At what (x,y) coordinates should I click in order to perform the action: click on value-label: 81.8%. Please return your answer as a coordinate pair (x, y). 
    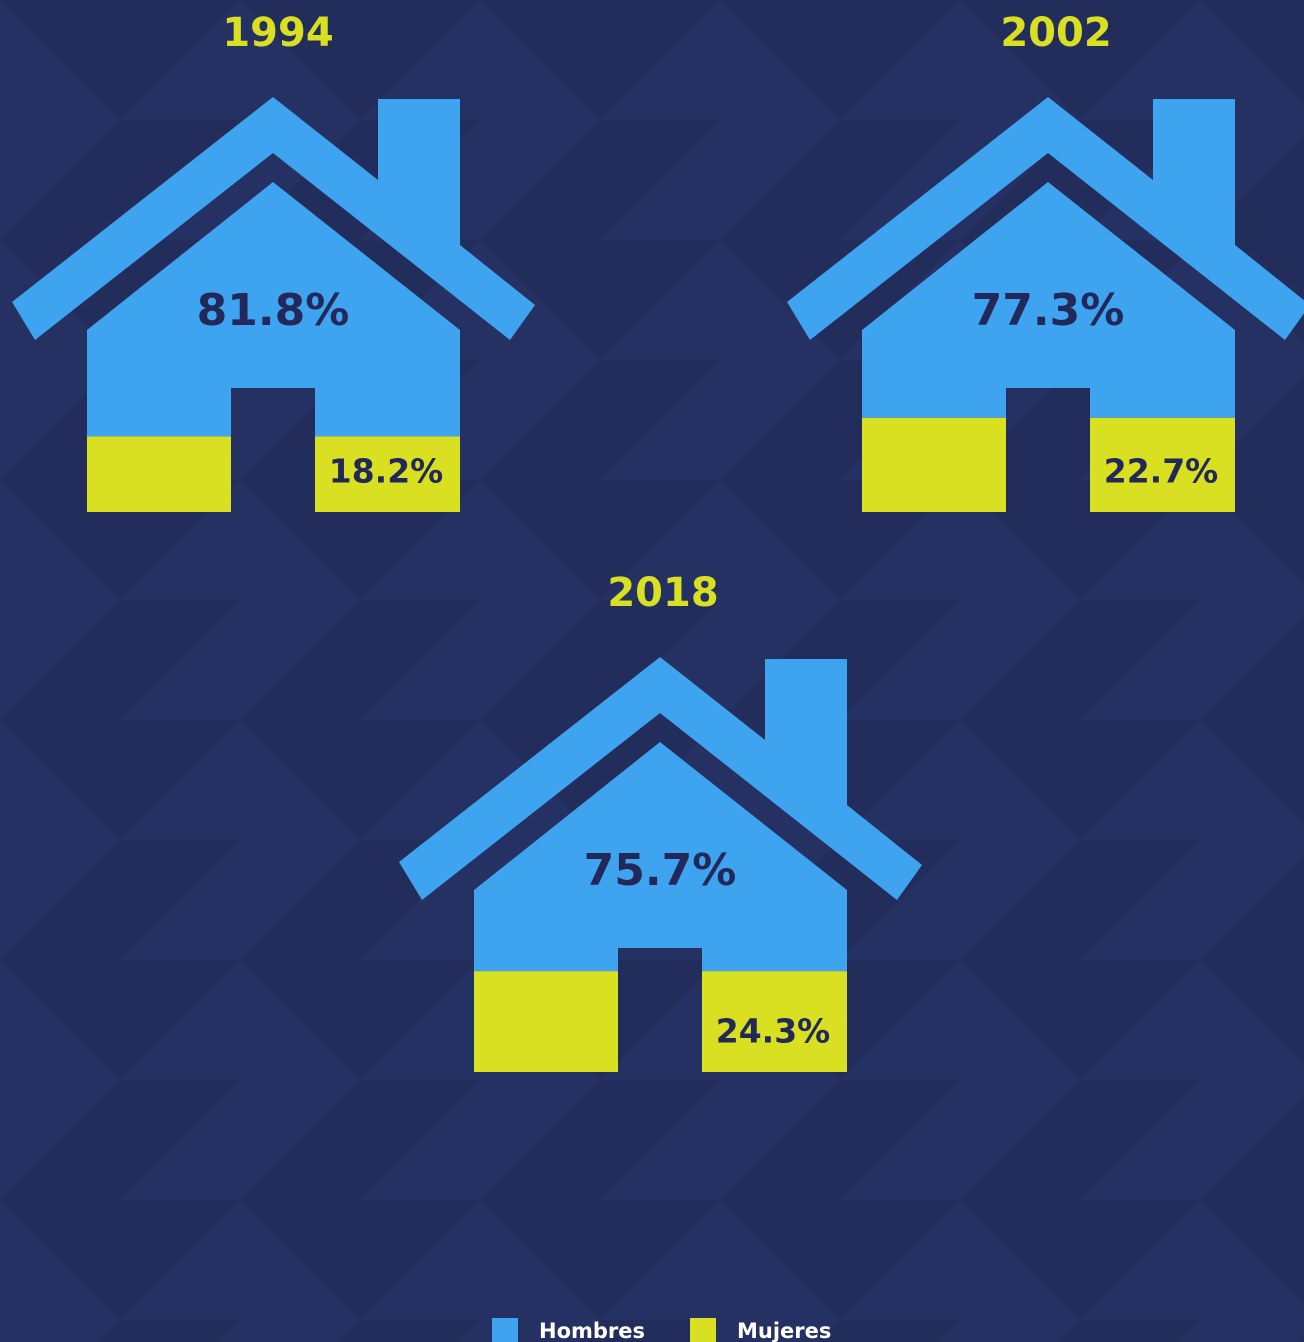
    Looking at the image, I should click on (273, 310).